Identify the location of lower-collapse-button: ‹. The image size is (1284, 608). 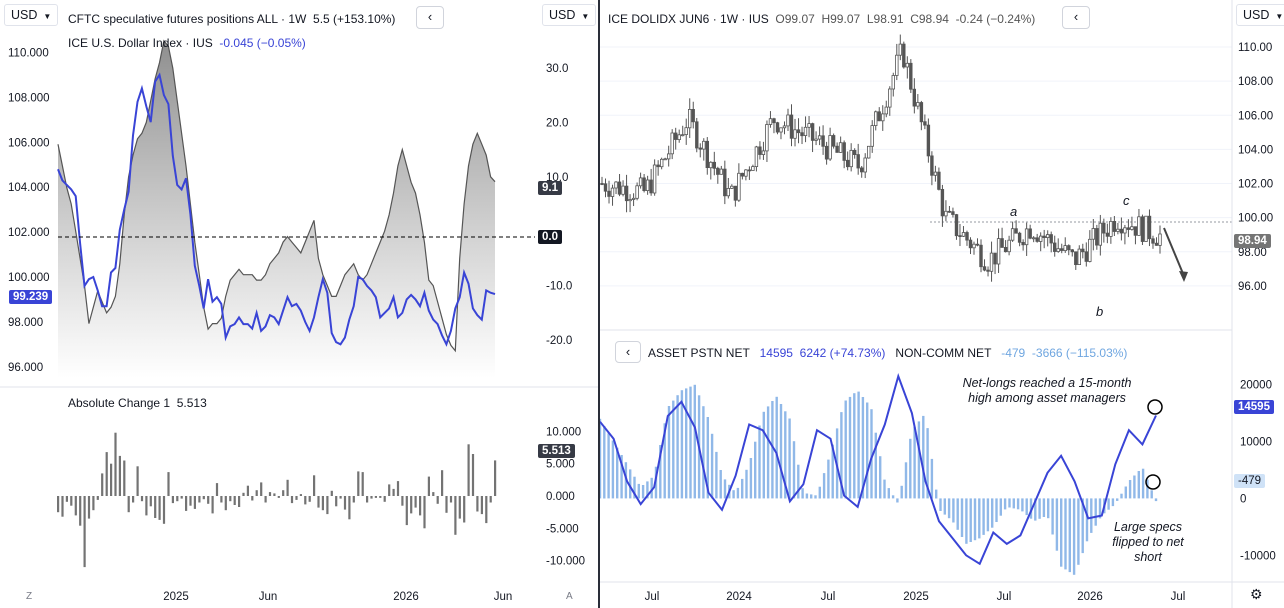
(628, 352).